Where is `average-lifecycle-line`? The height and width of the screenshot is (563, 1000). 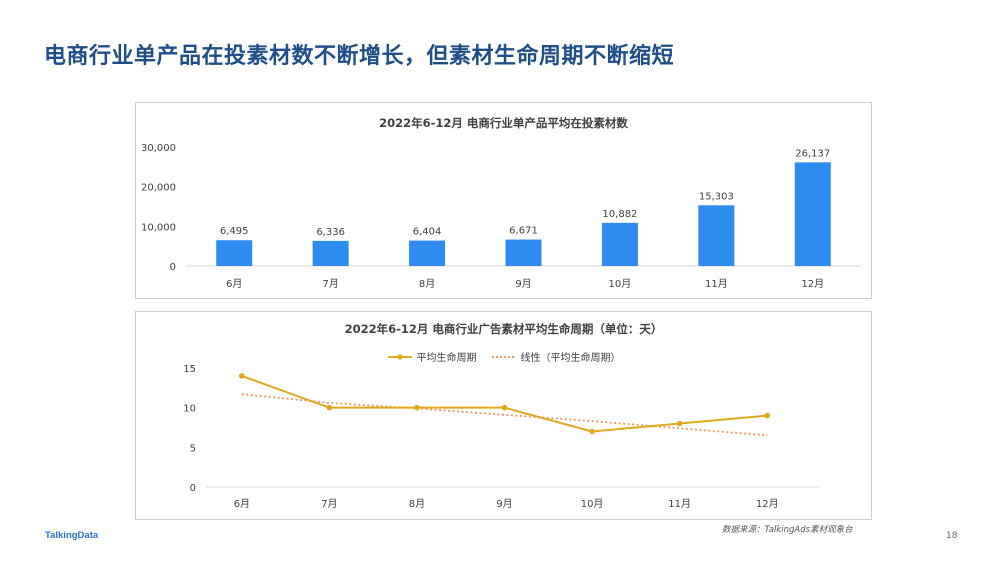 average-lifecycle-line is located at coordinates (504, 403).